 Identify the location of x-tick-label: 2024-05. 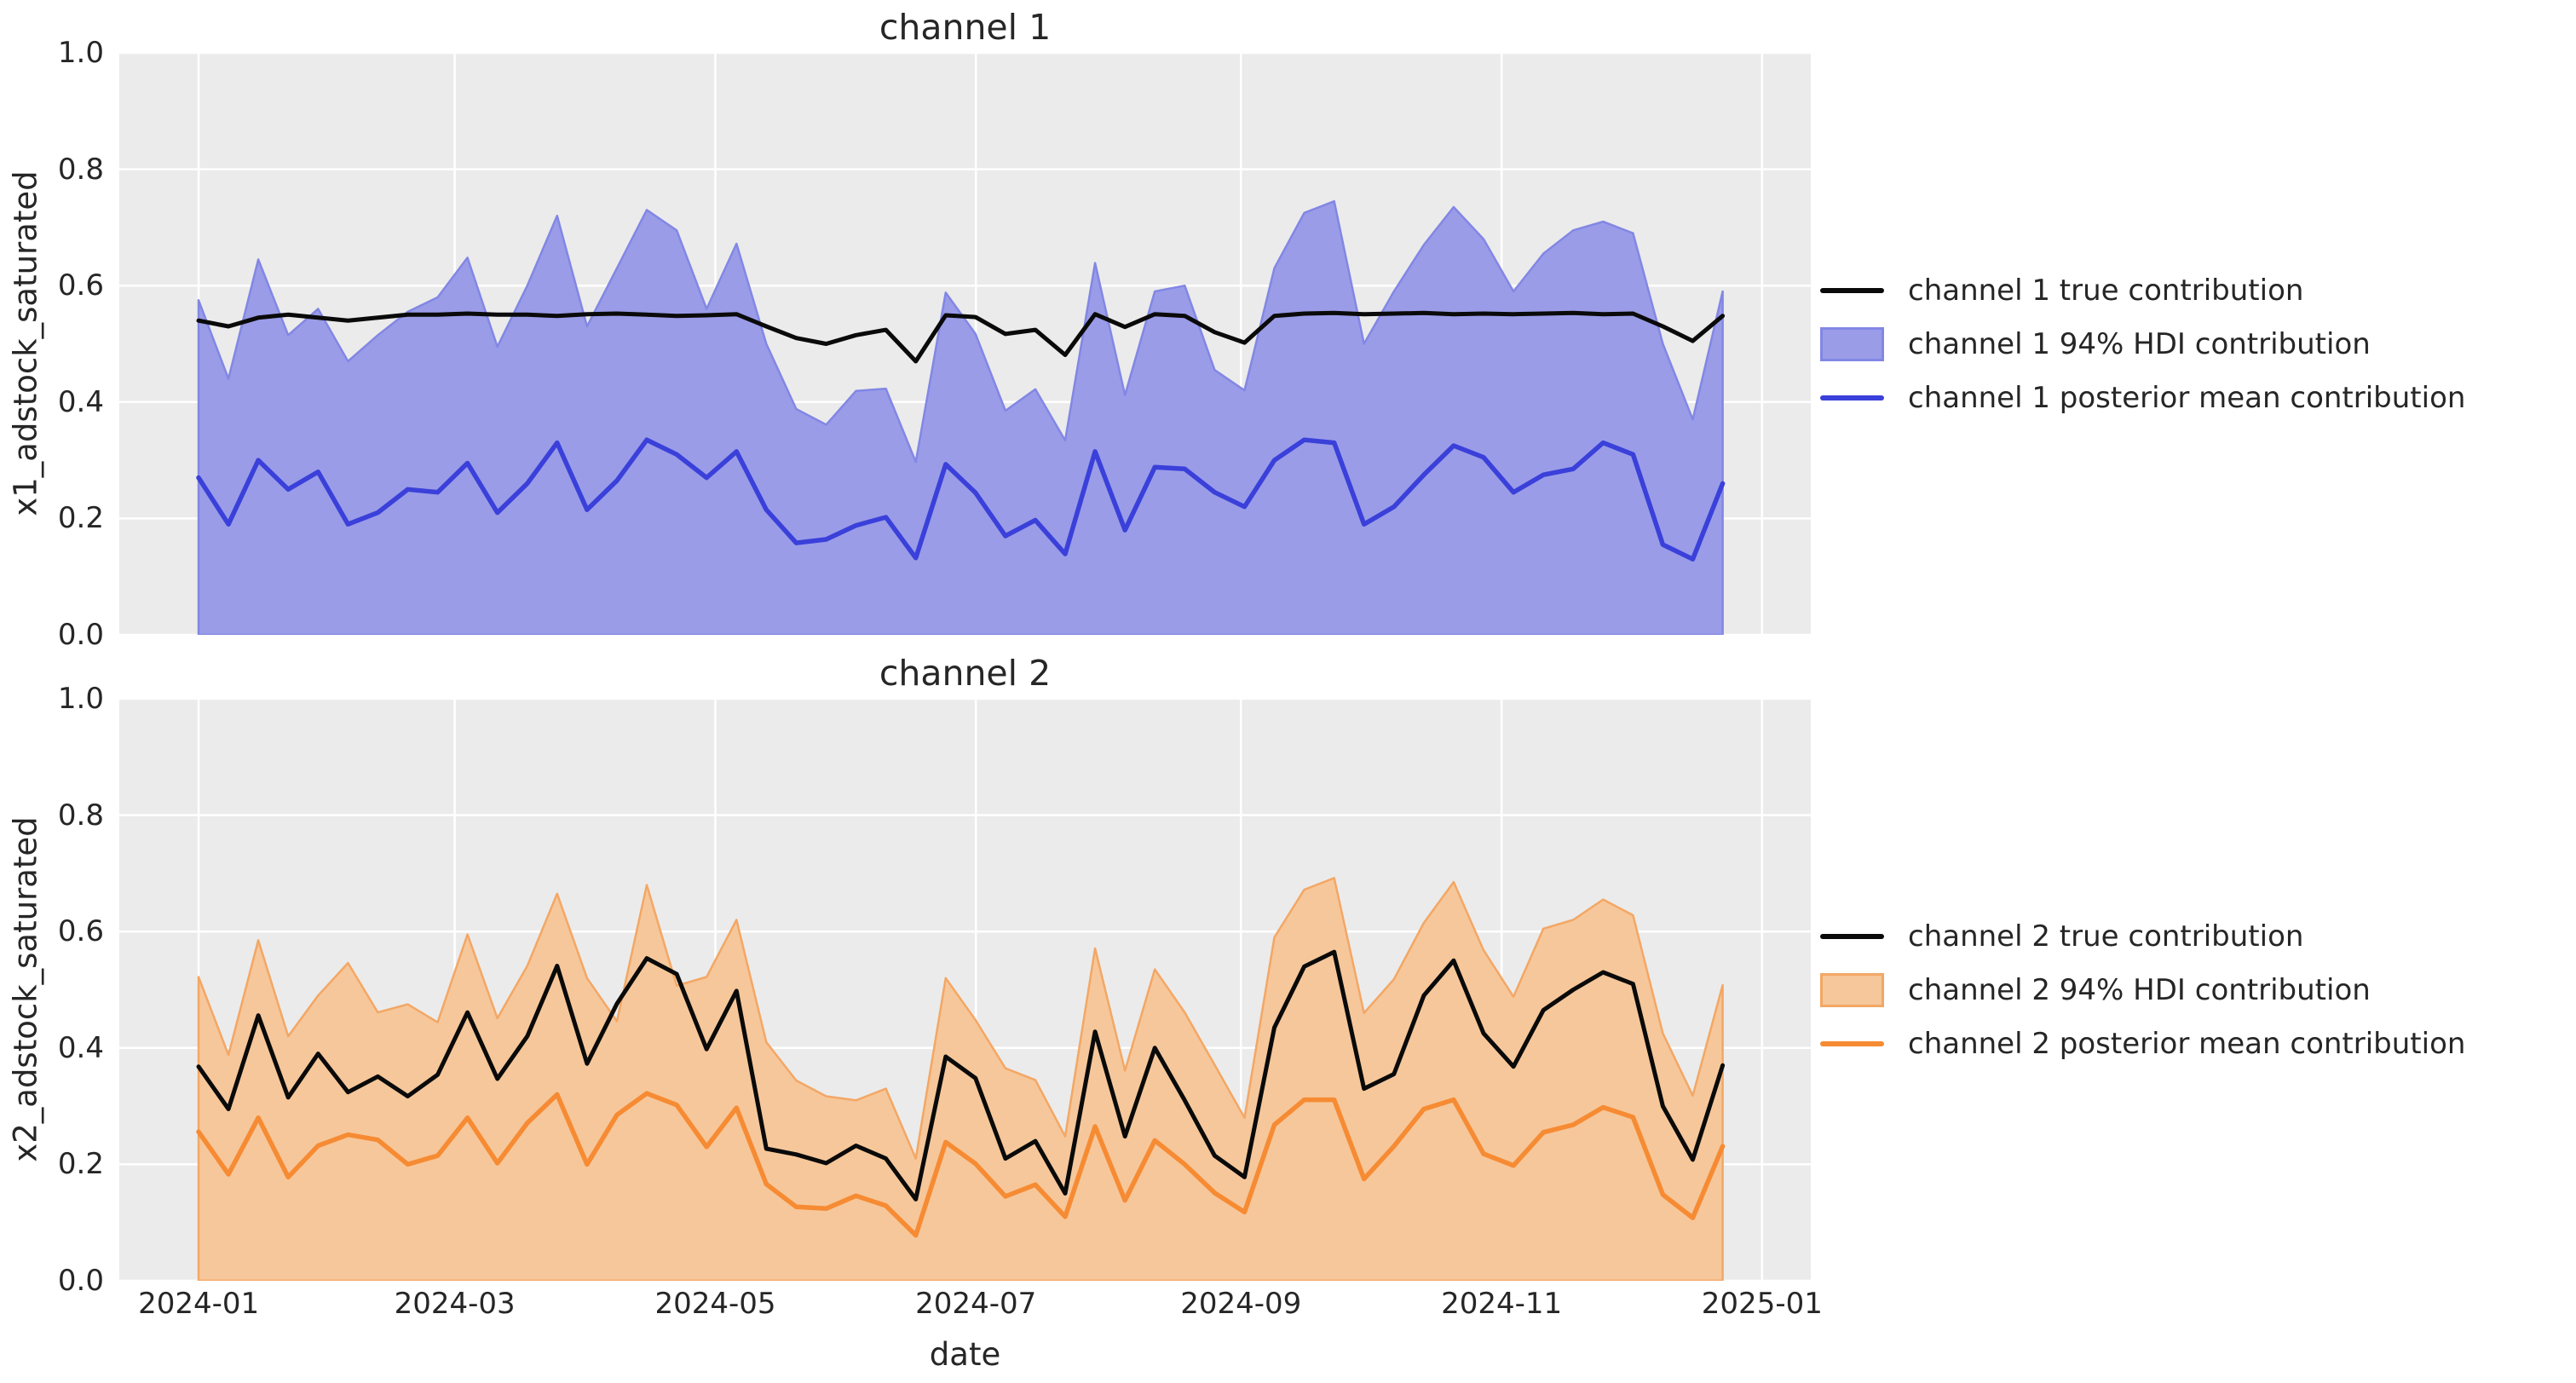
(715, 1304).